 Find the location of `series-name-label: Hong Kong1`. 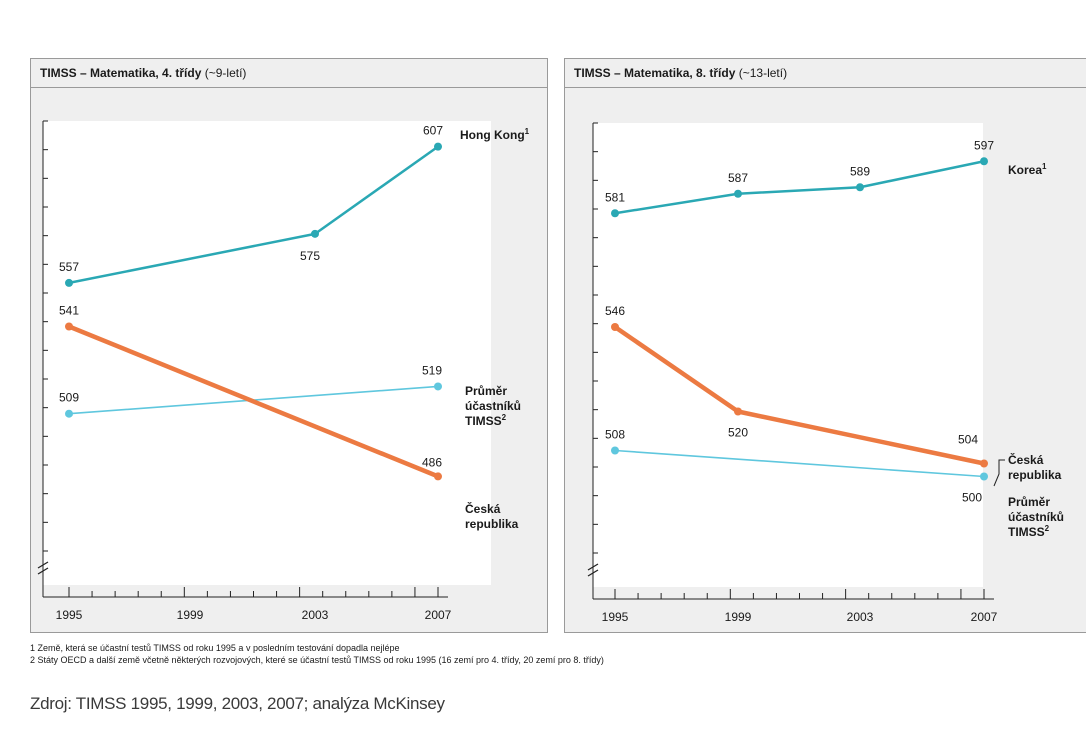

series-name-label: Hong Kong1 is located at coordinates (495, 134).